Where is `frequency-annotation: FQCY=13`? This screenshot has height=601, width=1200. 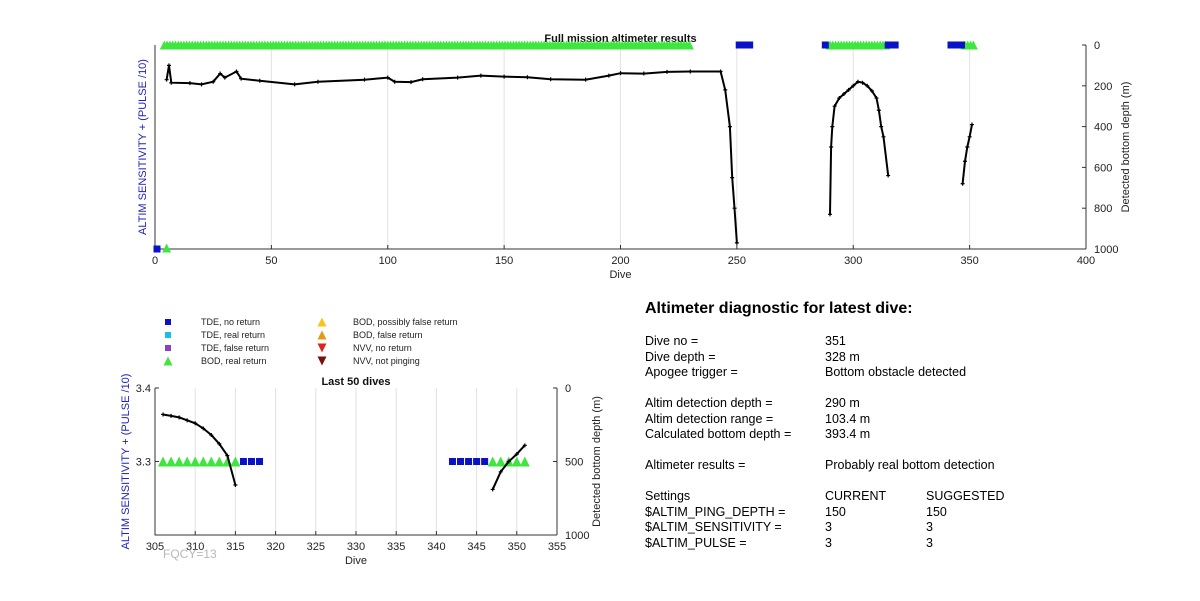 frequency-annotation: FQCY=13 is located at coordinates (190, 554).